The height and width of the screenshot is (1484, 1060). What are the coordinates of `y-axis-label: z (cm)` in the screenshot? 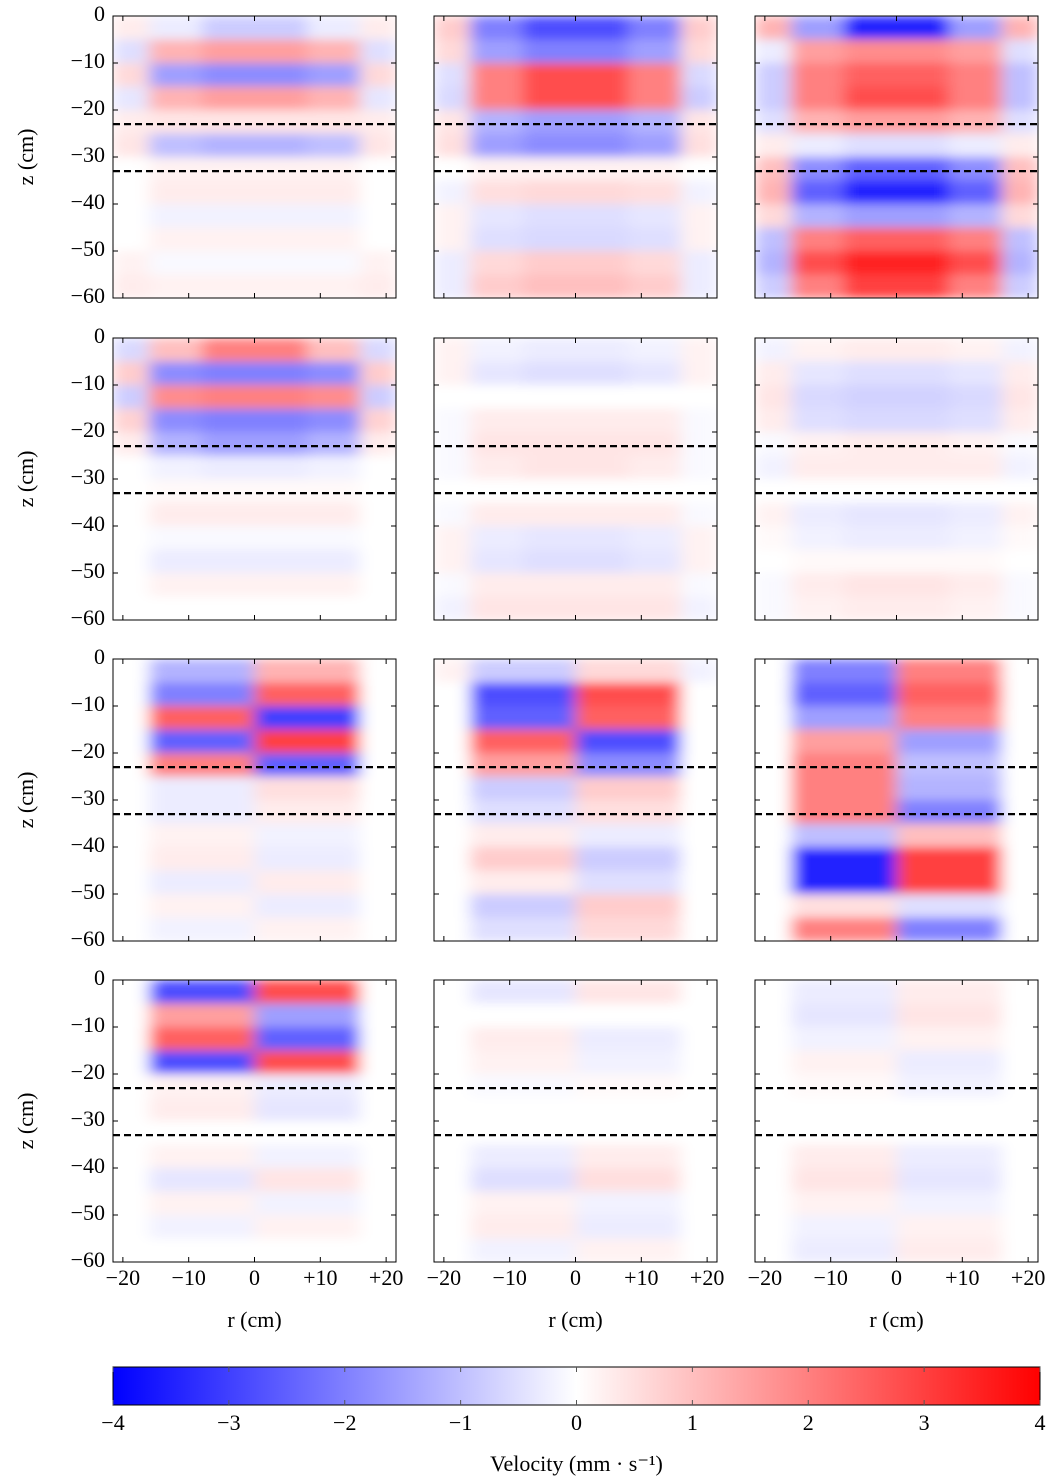 It's located at (25, 800).